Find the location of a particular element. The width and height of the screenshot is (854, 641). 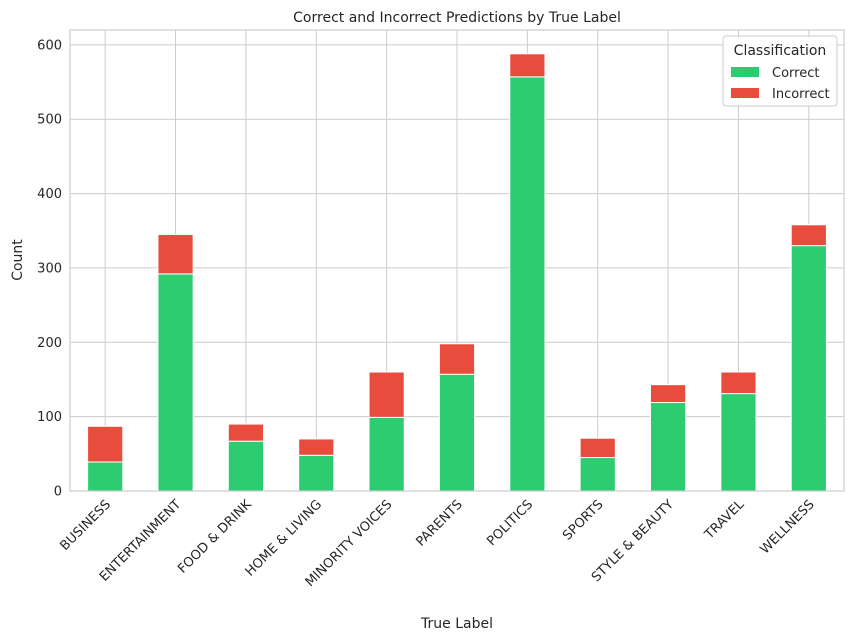

x-tick-label: BUSINESS is located at coordinates (85, 525).